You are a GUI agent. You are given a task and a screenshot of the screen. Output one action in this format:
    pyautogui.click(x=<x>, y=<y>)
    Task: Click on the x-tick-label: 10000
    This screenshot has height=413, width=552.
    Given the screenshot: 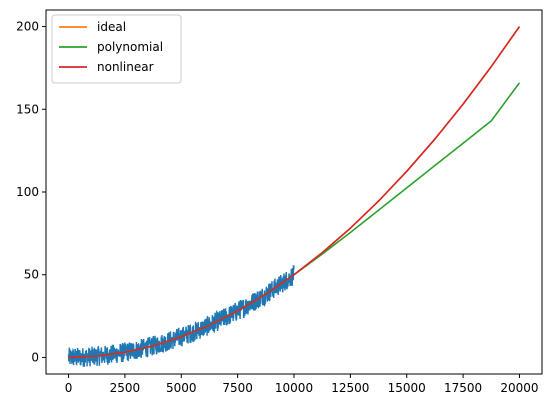 What is the action you would take?
    pyautogui.click(x=294, y=388)
    